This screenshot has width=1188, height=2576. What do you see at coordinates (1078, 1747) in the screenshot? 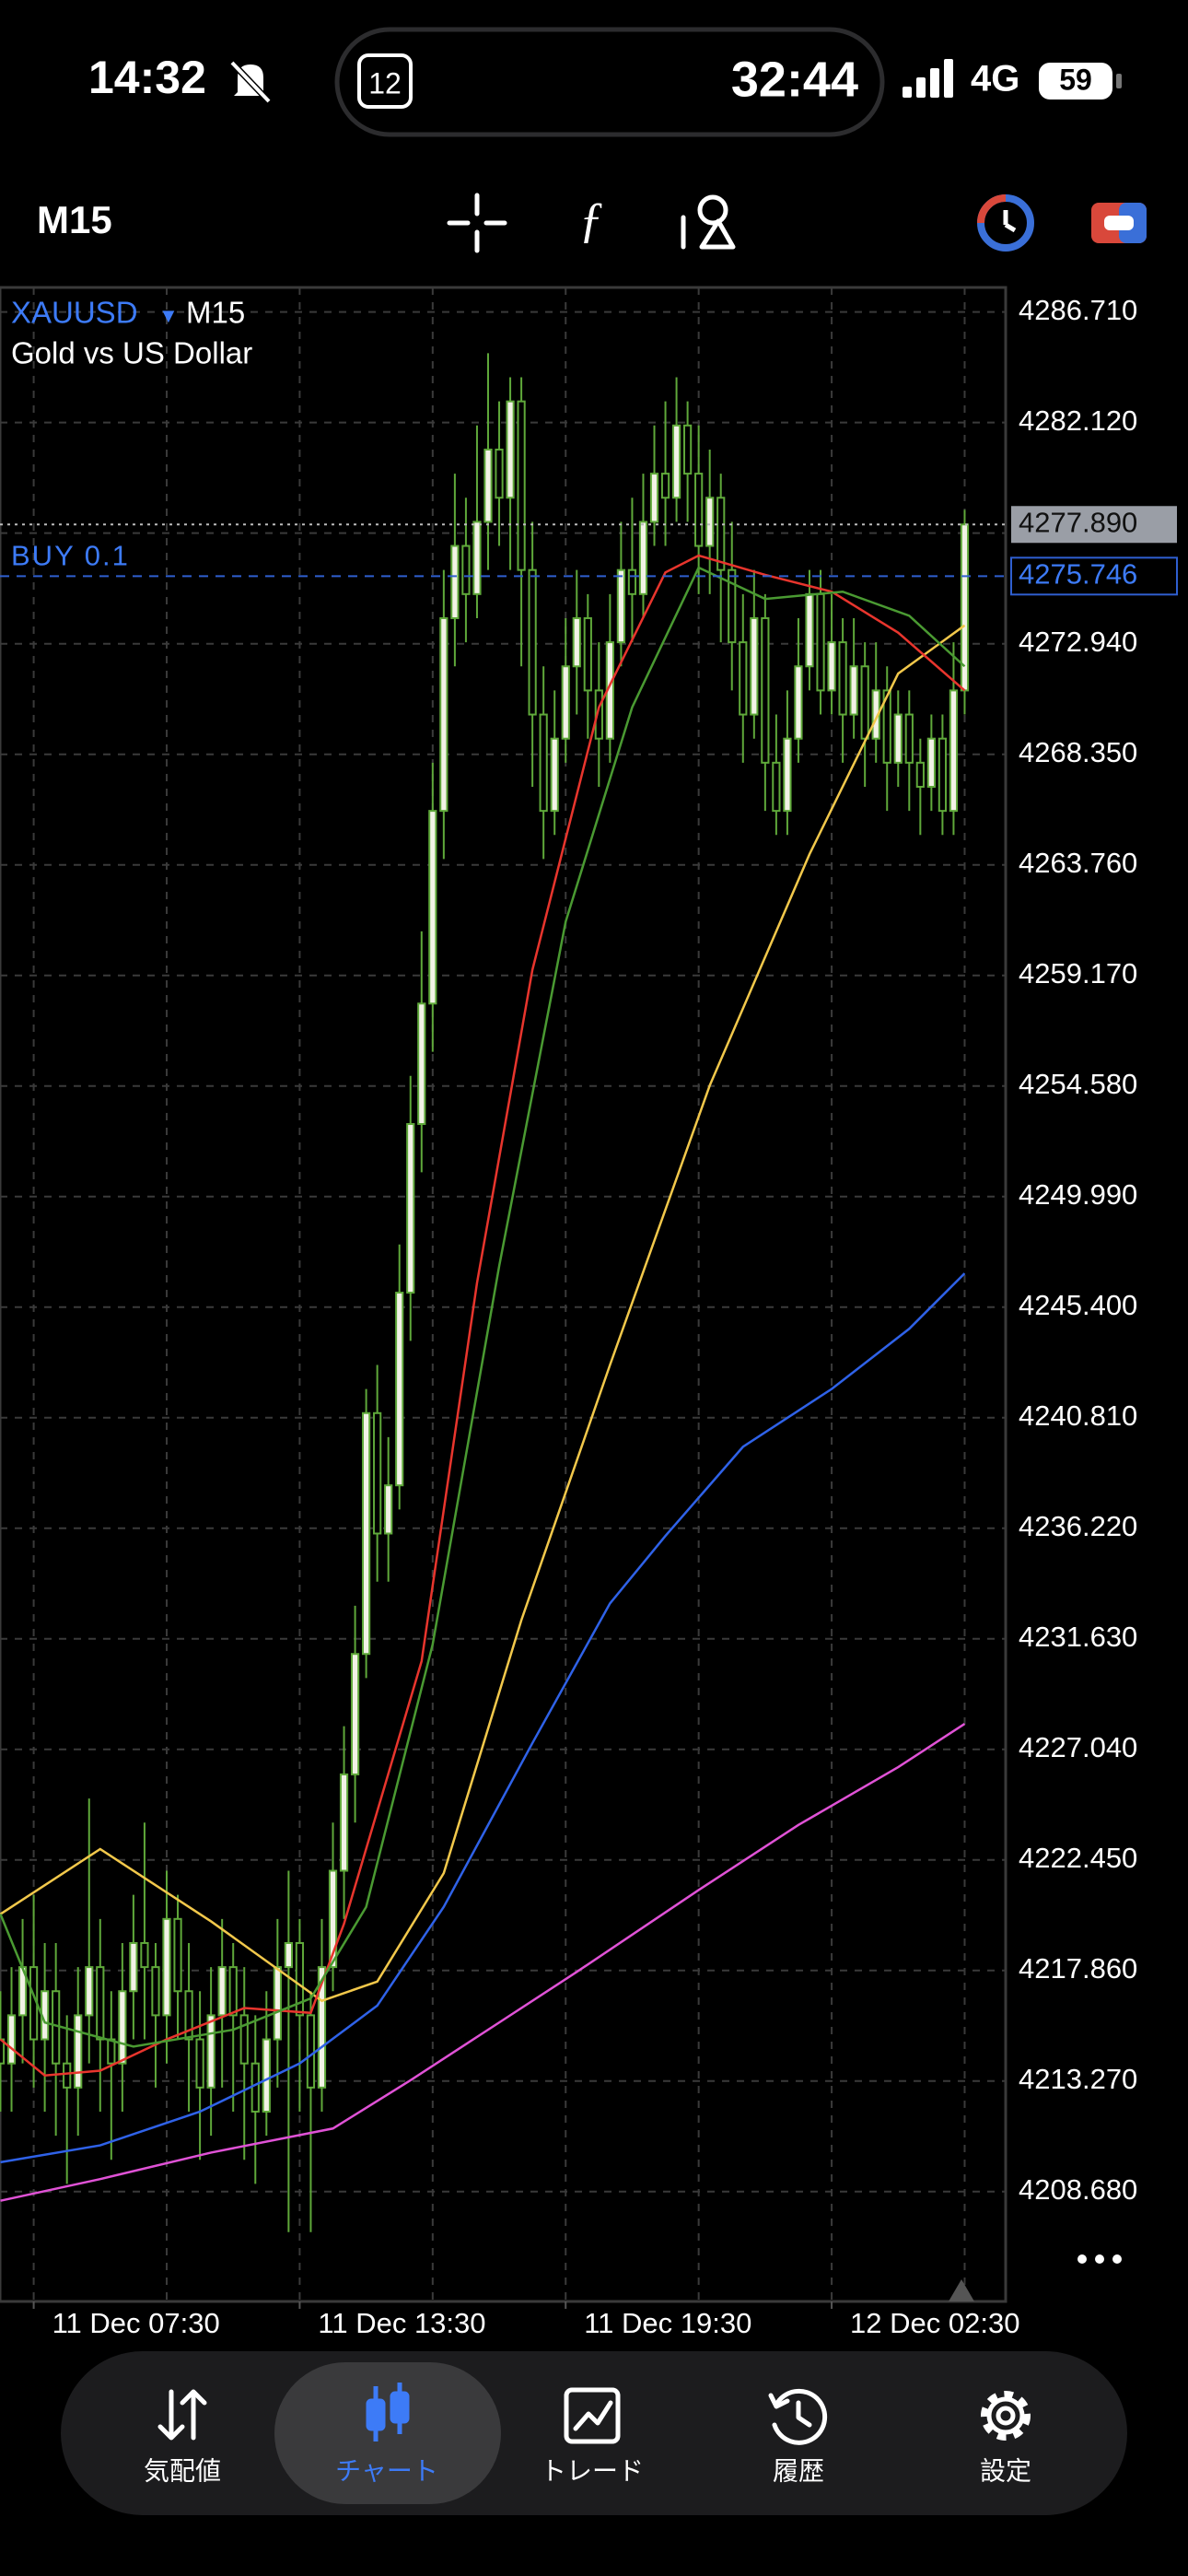
I see `y-tick-label: 4227.040` at bounding box center [1078, 1747].